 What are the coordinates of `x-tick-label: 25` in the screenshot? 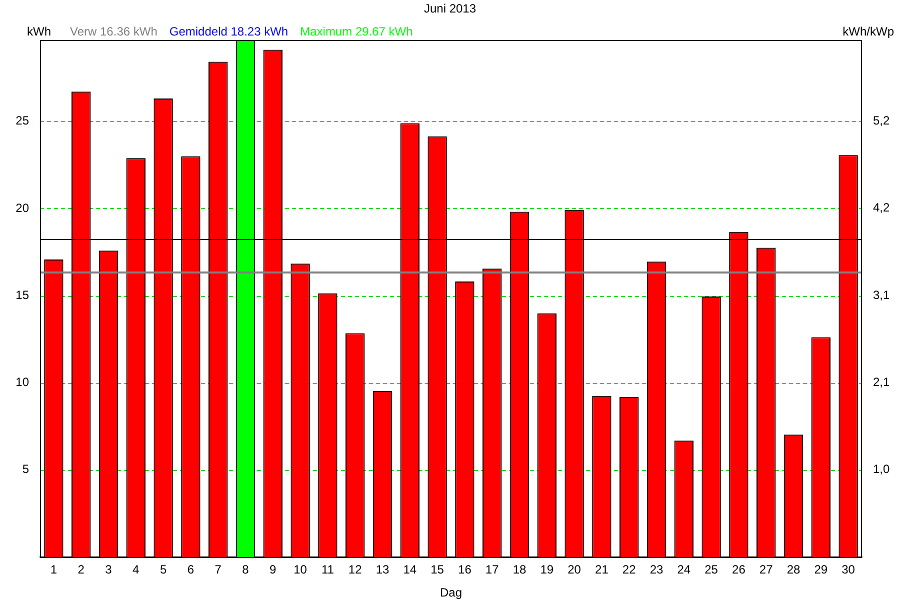 It's located at (711, 569).